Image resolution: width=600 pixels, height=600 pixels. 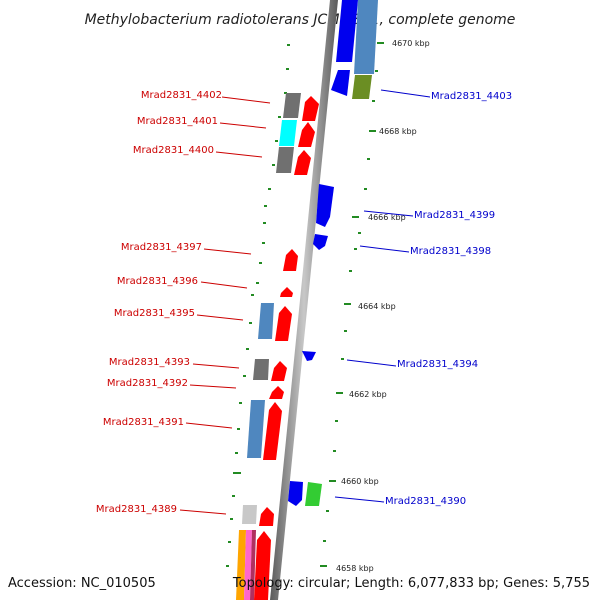 I want to click on gene-label-4389: Mrad2831_4389, so click(x=136, y=509).